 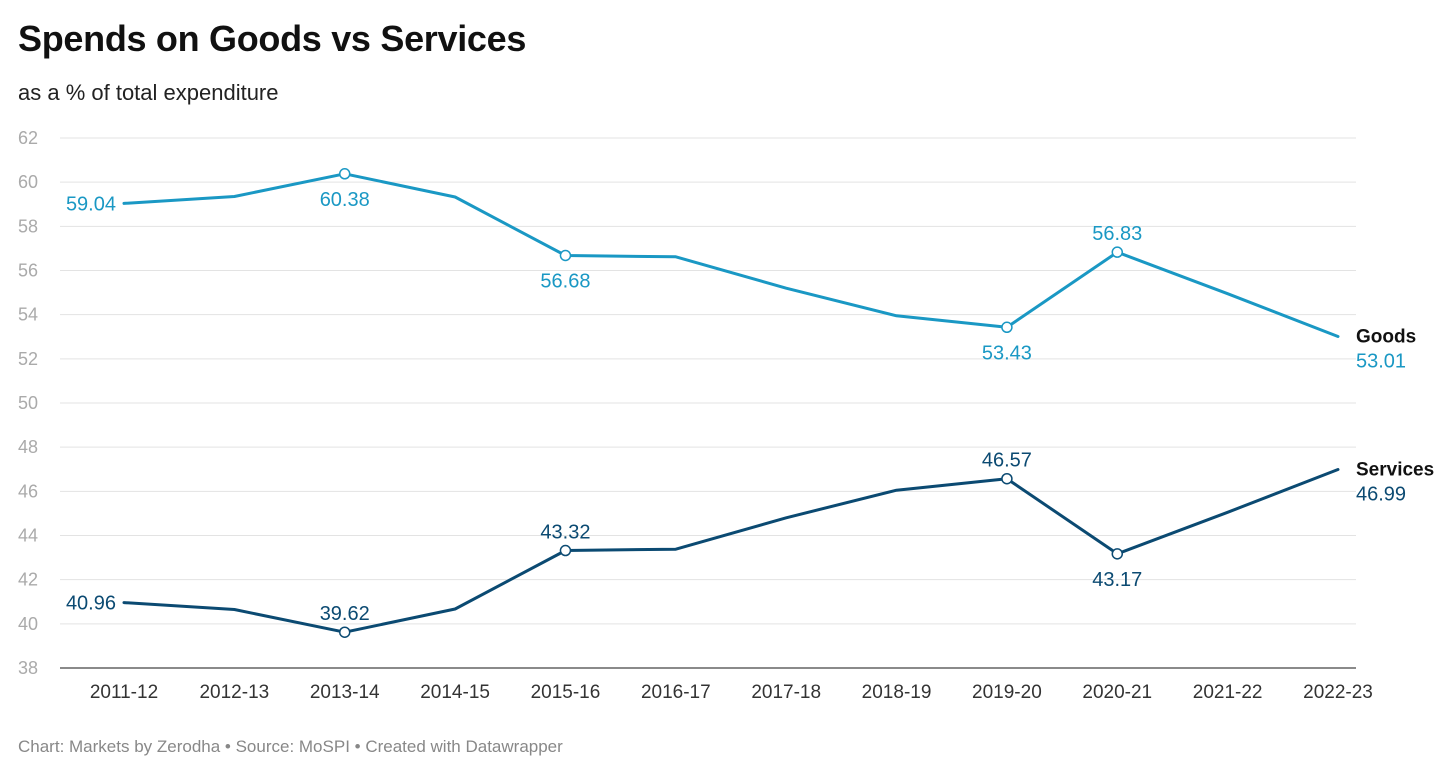 What do you see at coordinates (28, 536) in the screenshot?
I see `y-tick-label: 44` at bounding box center [28, 536].